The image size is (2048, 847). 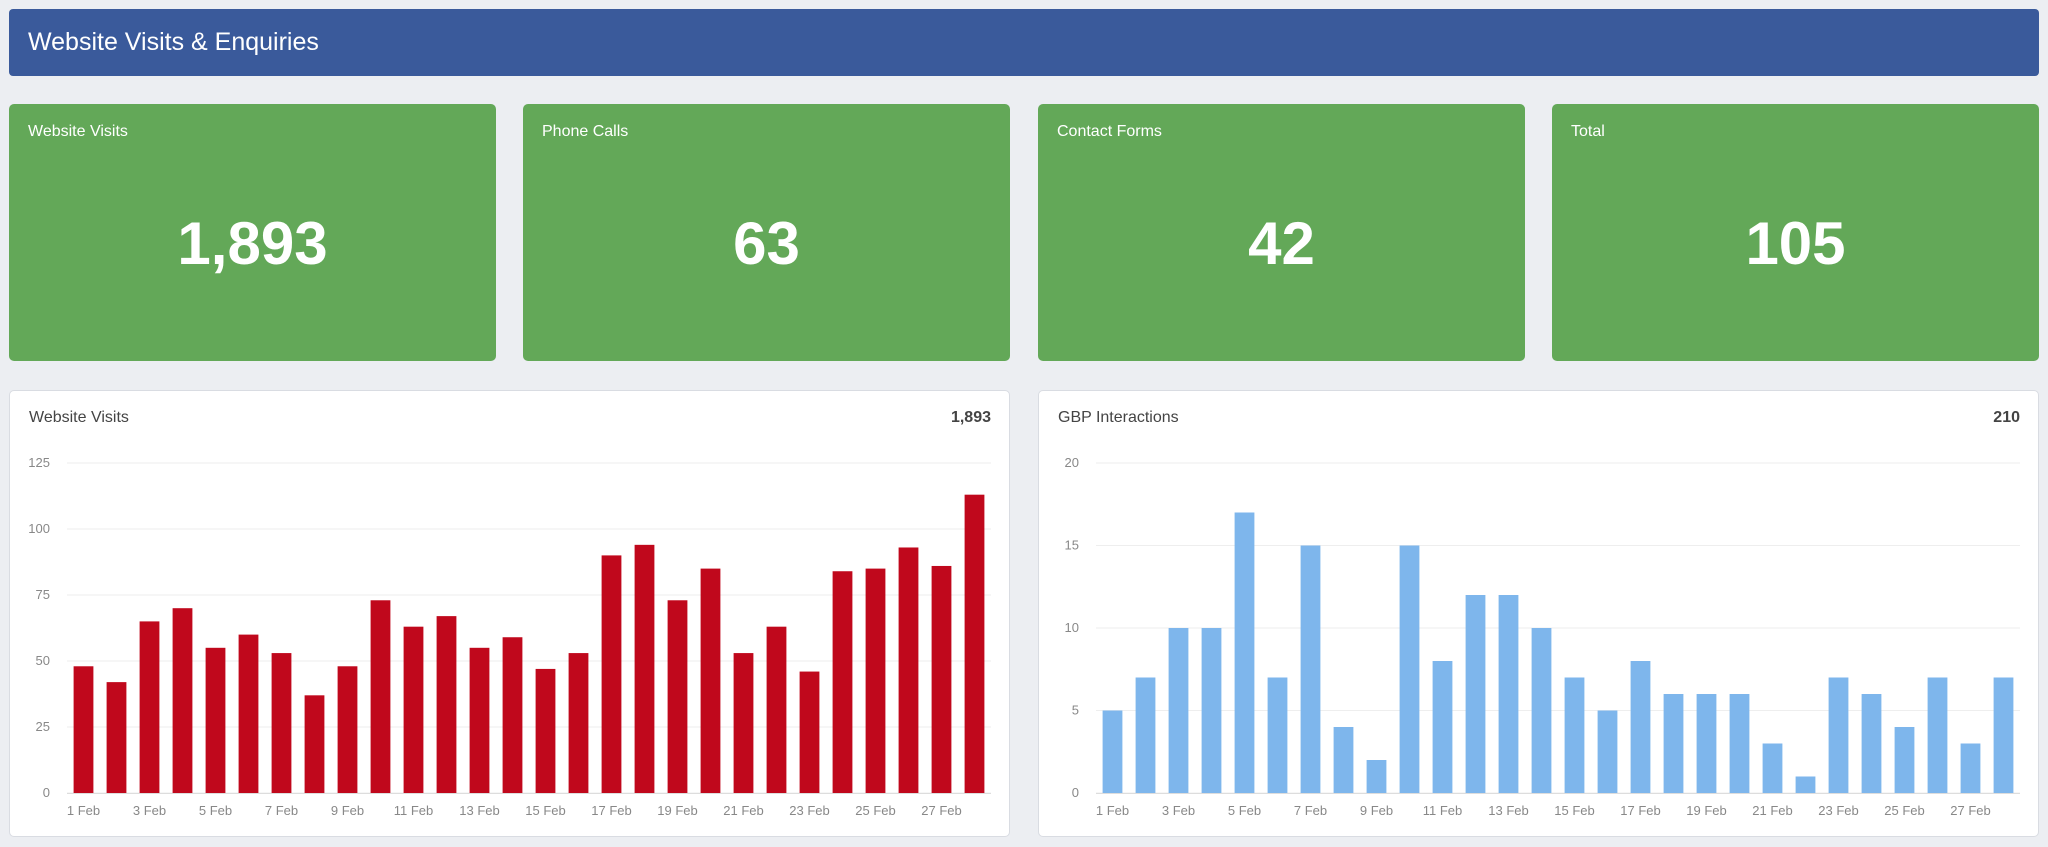 I want to click on kpi-value: 42, so click(x=1281, y=243).